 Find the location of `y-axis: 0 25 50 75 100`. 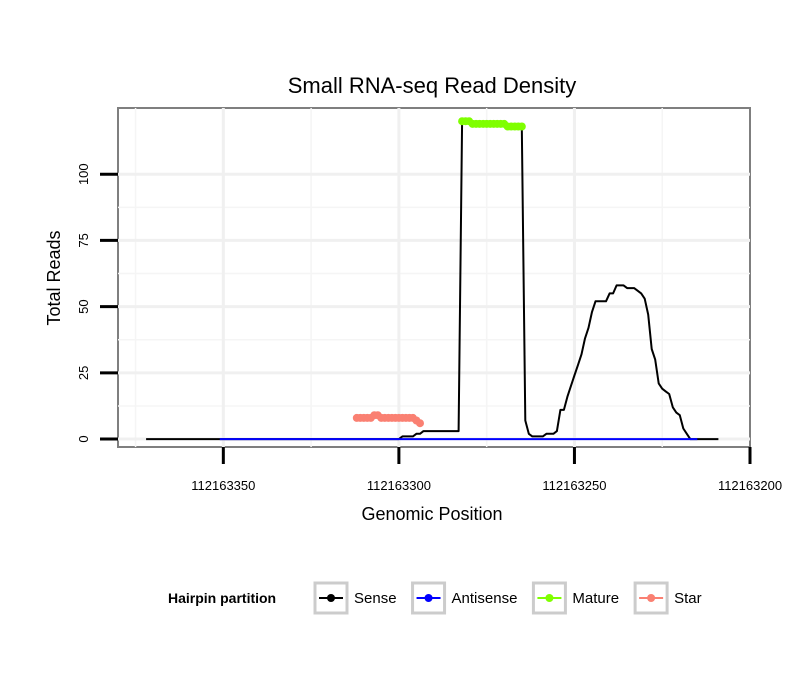

y-axis: 0 25 50 75 100 is located at coordinates (97, 303).